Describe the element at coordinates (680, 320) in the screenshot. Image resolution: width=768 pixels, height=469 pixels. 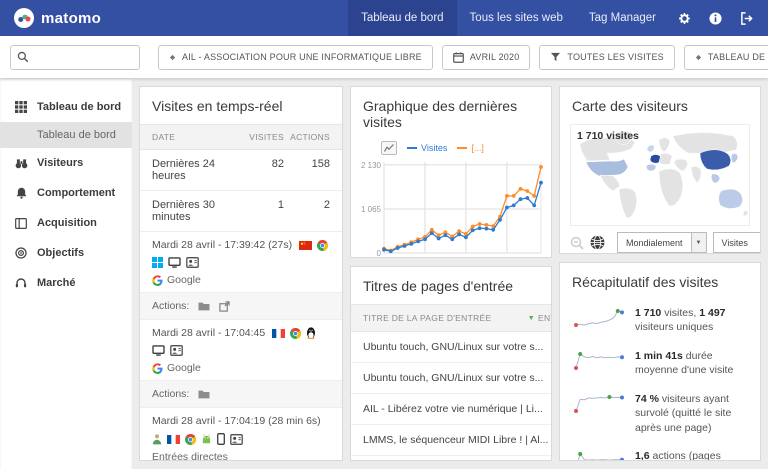
I see `stat-text: 1 710 visites, 1 497 visiteurs uniques` at that location.